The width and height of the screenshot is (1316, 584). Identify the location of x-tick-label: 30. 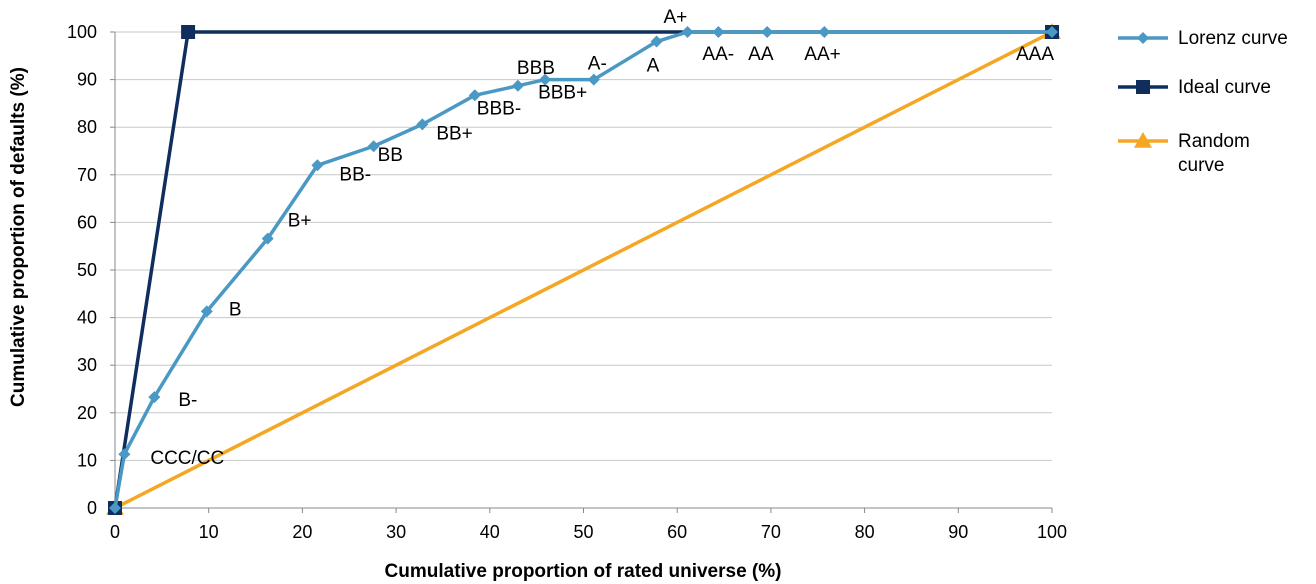
(396, 532).